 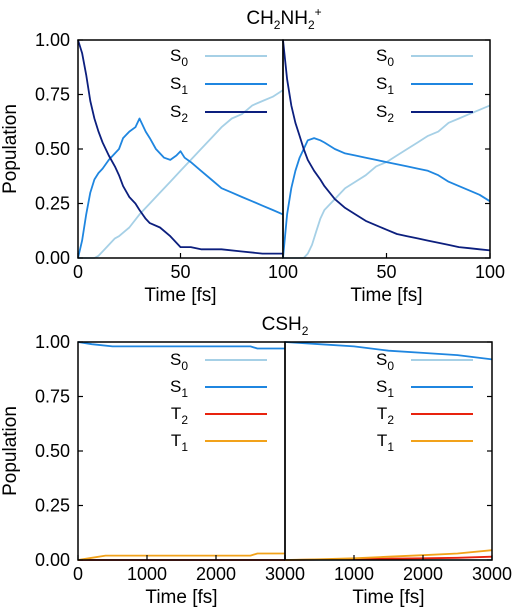 What do you see at coordinates (293, 18) in the screenshot?
I see `title-text: NH` at bounding box center [293, 18].